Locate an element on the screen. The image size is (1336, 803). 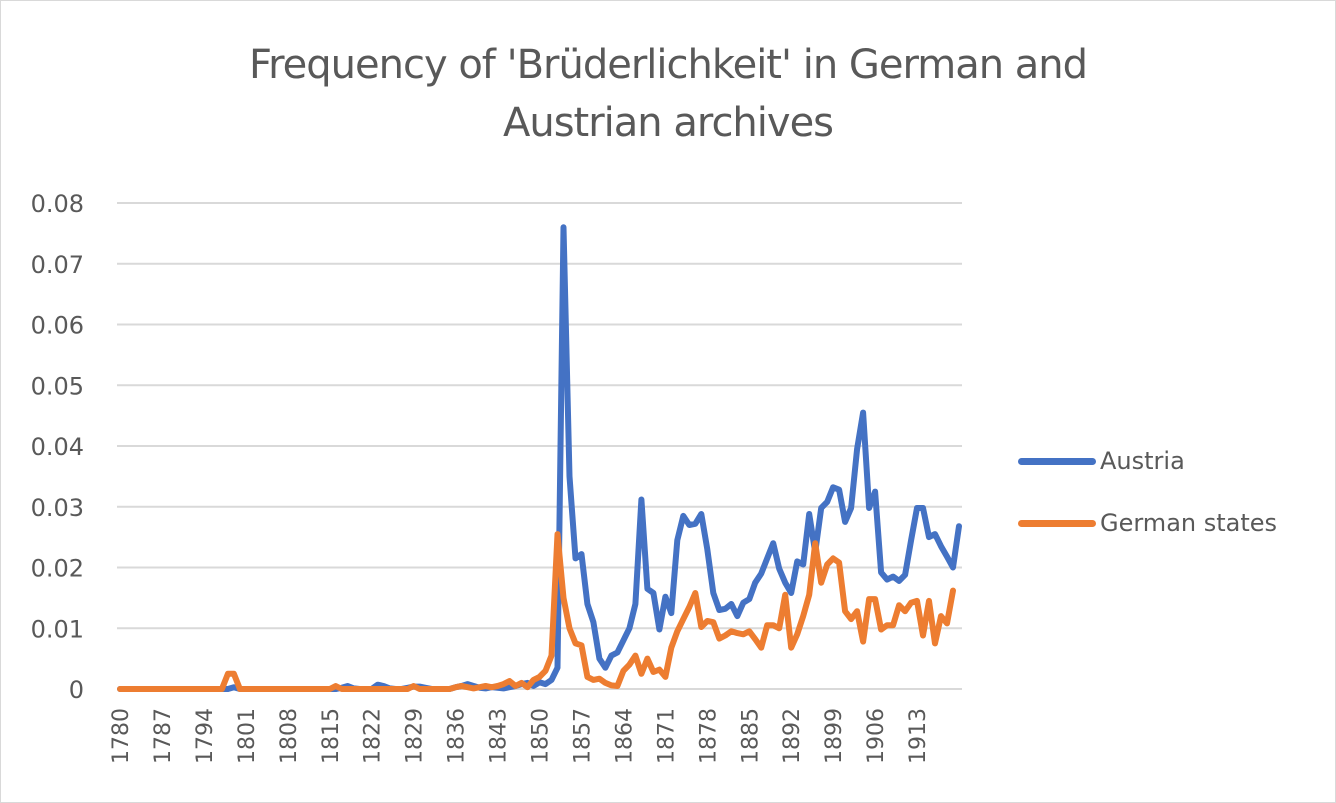
legend-label-austria: Austria is located at coordinates (1142, 461).